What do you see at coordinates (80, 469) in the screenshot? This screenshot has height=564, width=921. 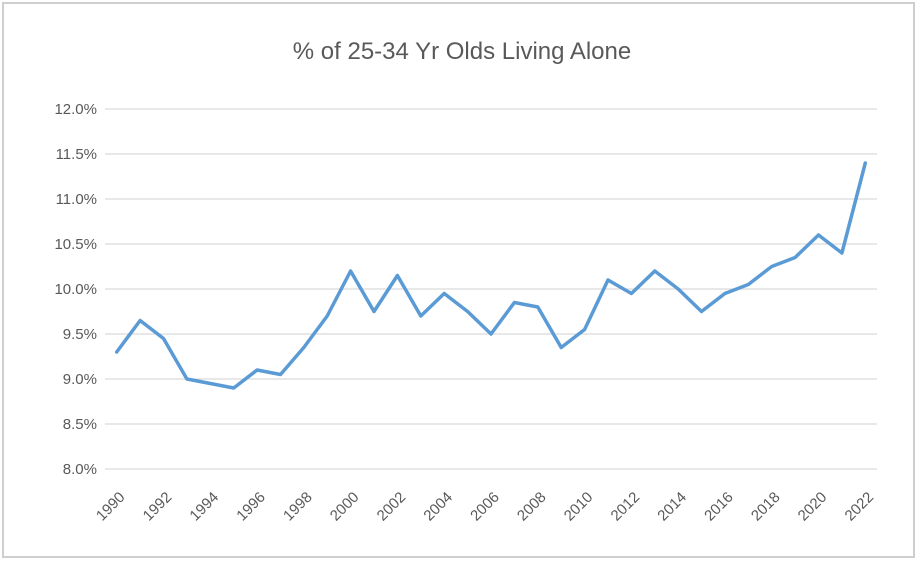 I see `y-axis-tick-label: 8.0%` at bounding box center [80, 469].